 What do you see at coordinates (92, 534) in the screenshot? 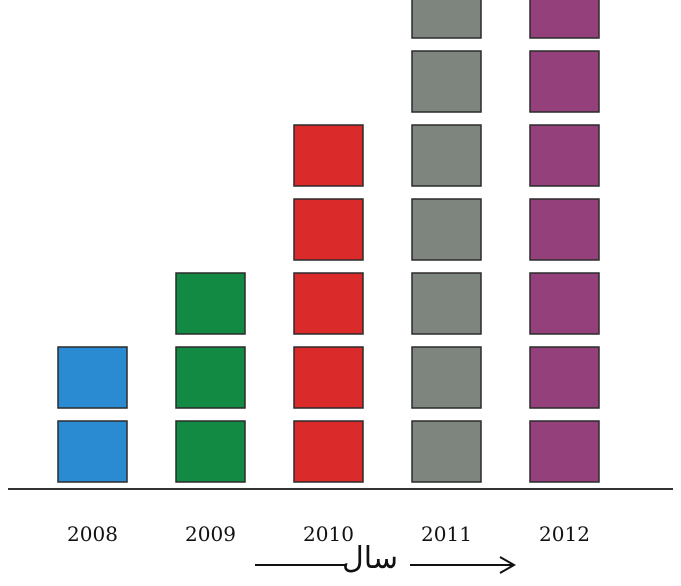
I see `x-tick-label-2008: 2008` at bounding box center [92, 534].